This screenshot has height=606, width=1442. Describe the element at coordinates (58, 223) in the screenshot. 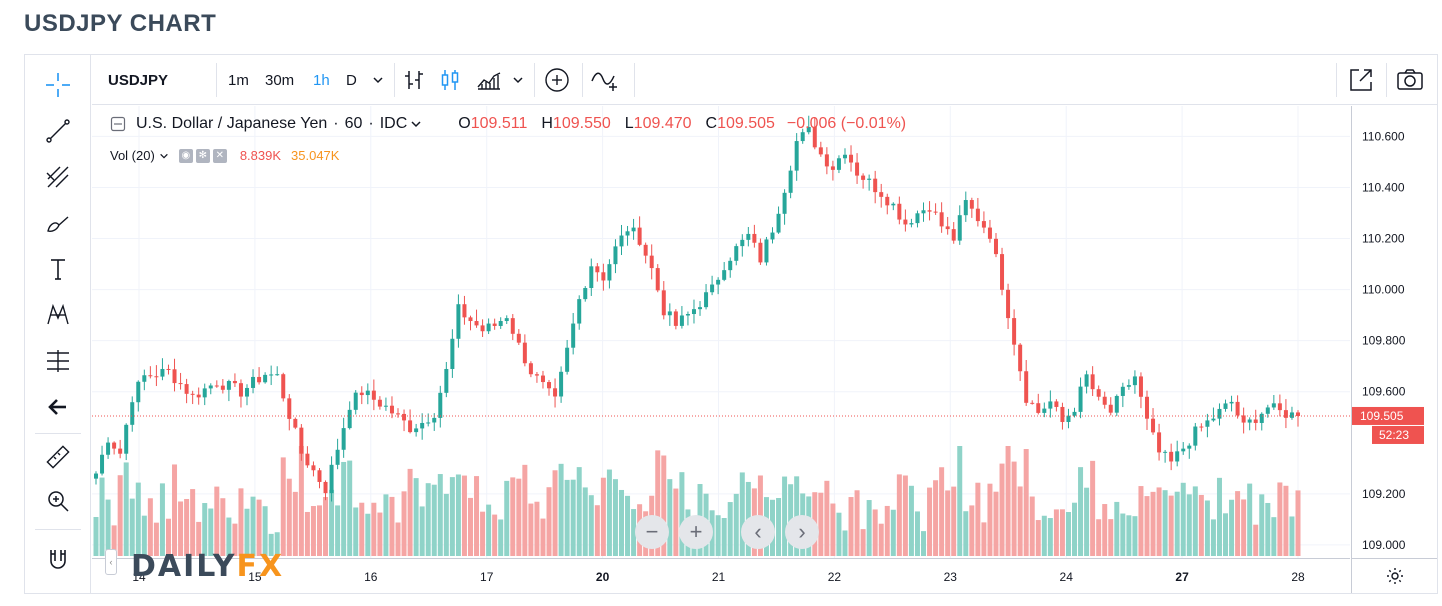

I see `brush-tool` at that location.